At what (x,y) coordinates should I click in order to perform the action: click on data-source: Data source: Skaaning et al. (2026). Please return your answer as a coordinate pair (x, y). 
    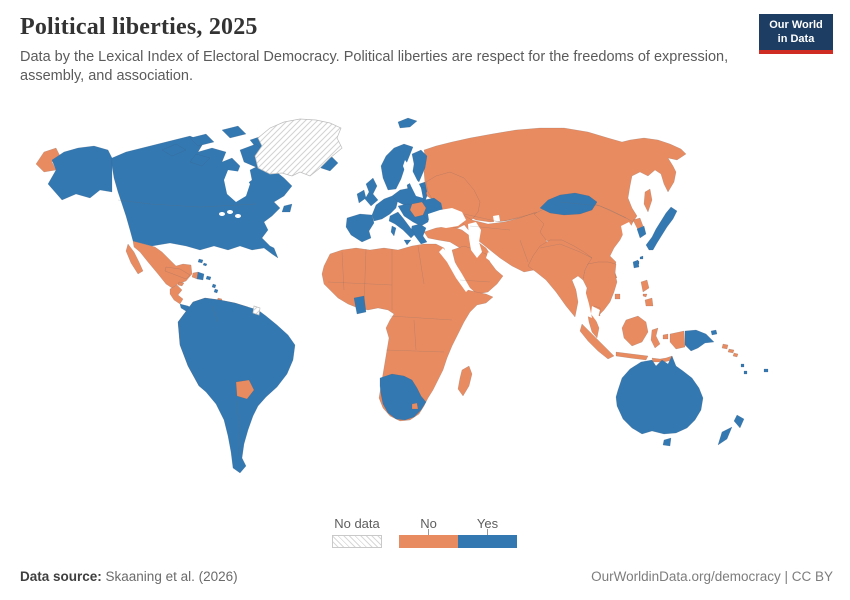
    Looking at the image, I should click on (129, 576).